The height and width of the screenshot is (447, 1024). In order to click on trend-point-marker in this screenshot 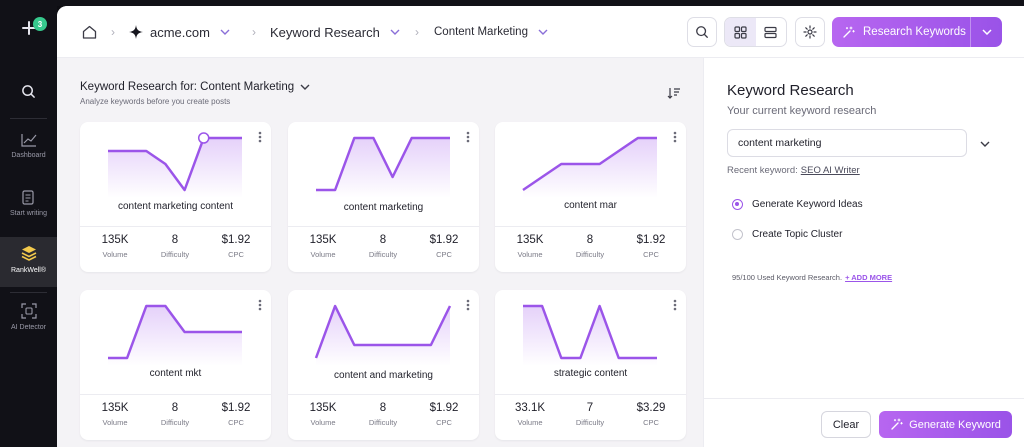, I will do `click(203, 138)`.